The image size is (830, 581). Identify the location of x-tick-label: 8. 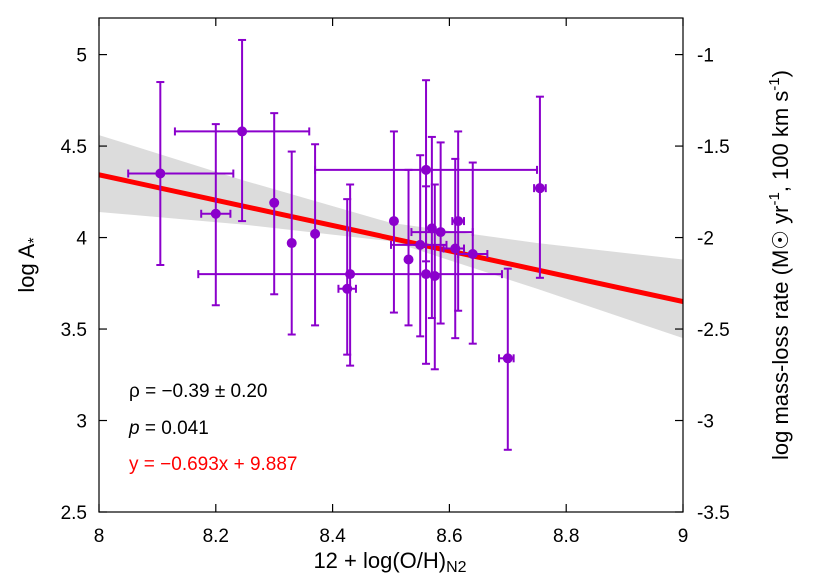
(99, 536).